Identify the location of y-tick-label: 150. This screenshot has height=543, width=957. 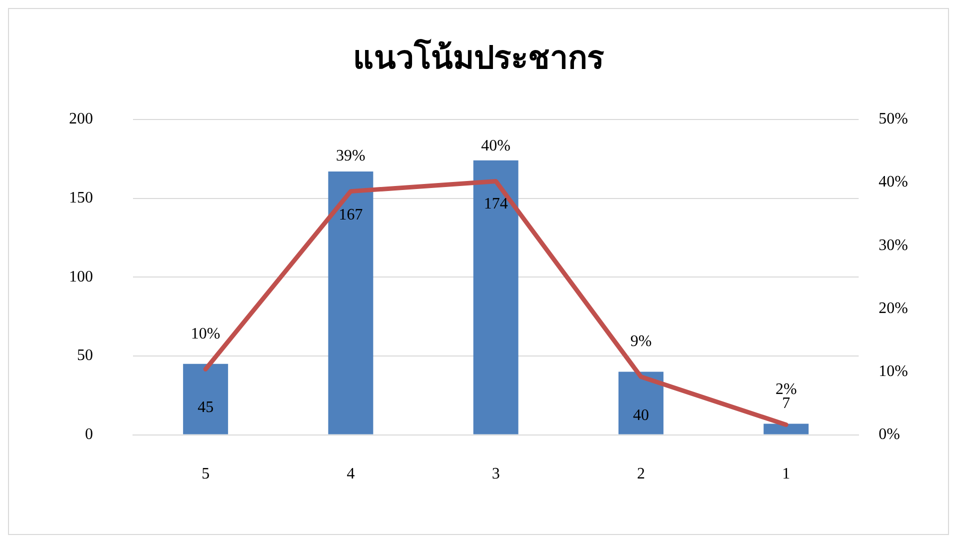
(81, 197).